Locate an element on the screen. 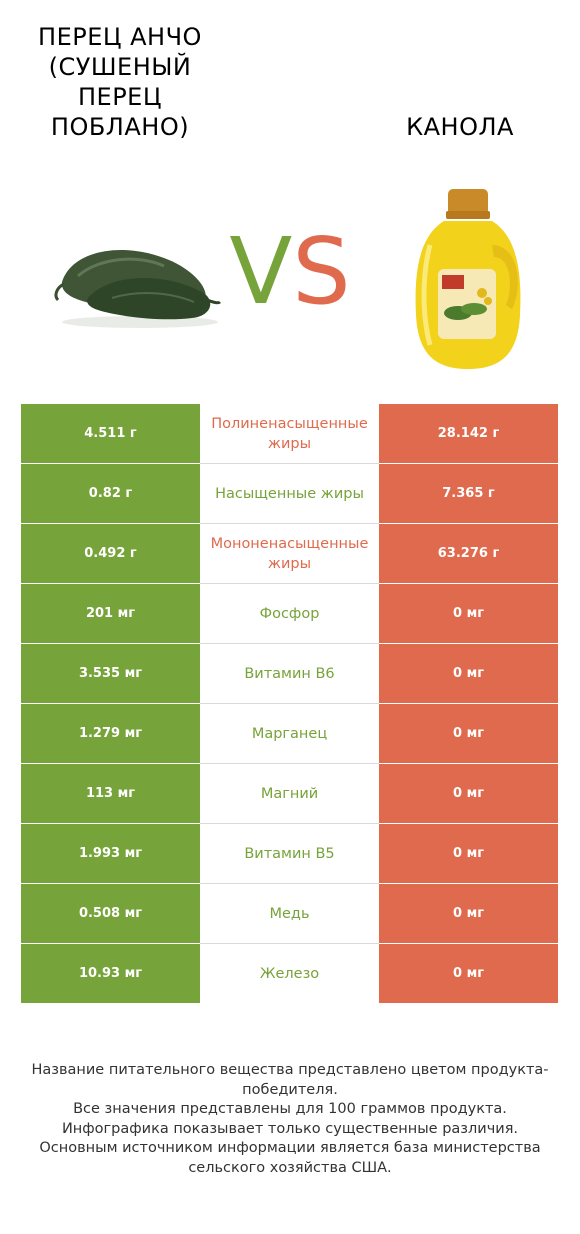 This screenshot has height=1234, width=580. table-row: 10.93 мг Железо 0 мг is located at coordinates (289, 974).